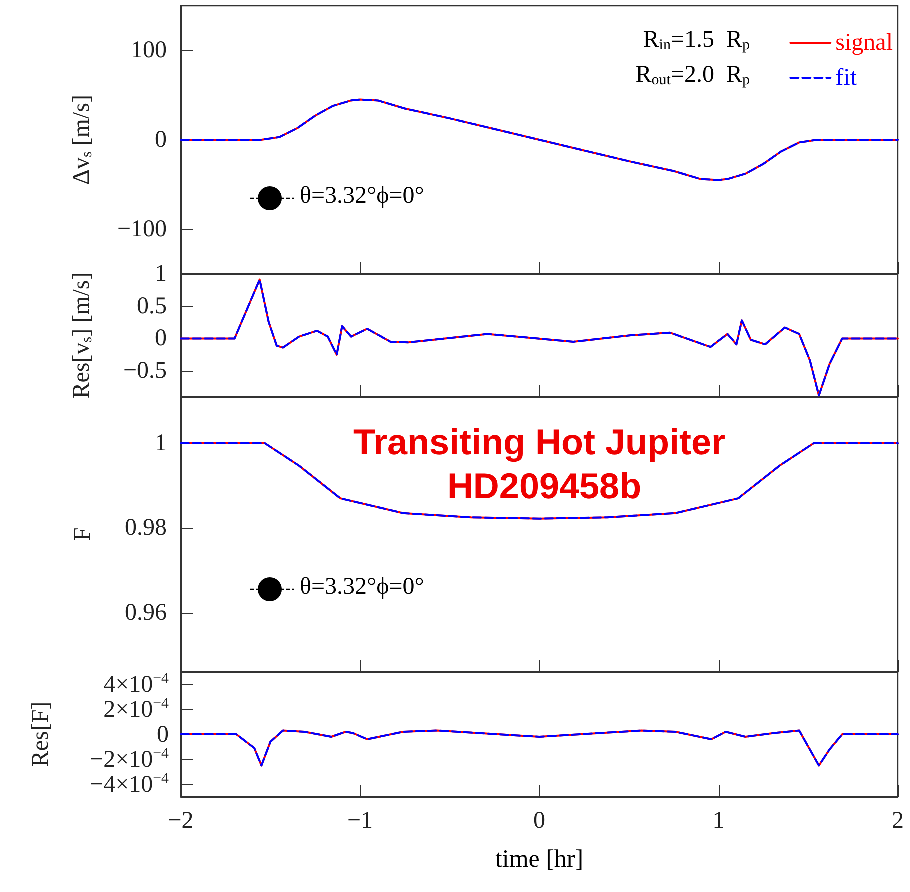 The width and height of the screenshot is (910, 892). I want to click on y-tick-label: −0.5, so click(145, 371).